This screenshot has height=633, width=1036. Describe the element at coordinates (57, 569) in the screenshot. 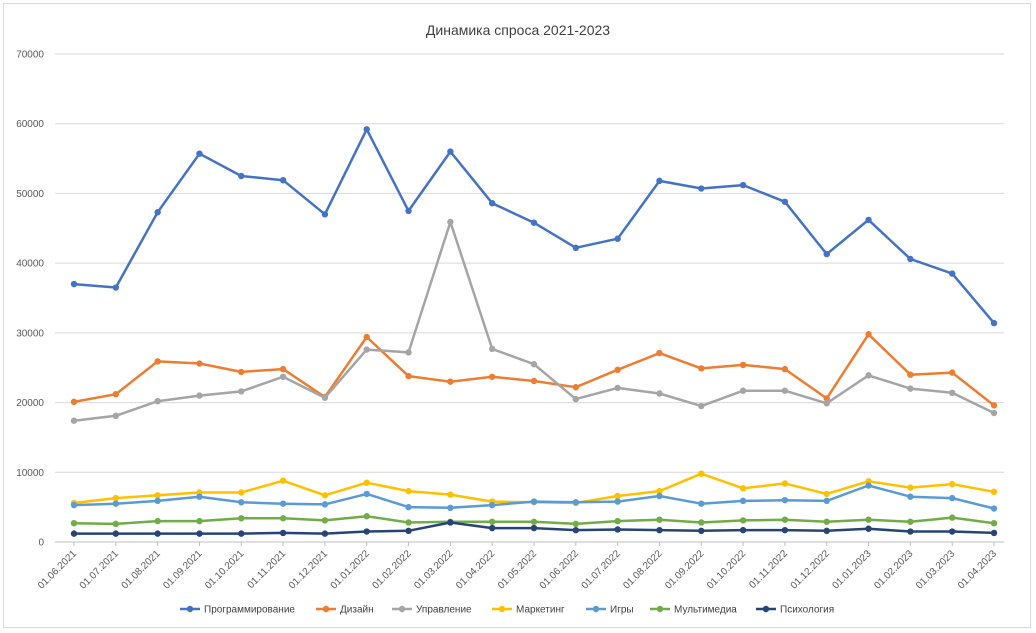

I see `x-tick-label: 01.06.2021` at that location.